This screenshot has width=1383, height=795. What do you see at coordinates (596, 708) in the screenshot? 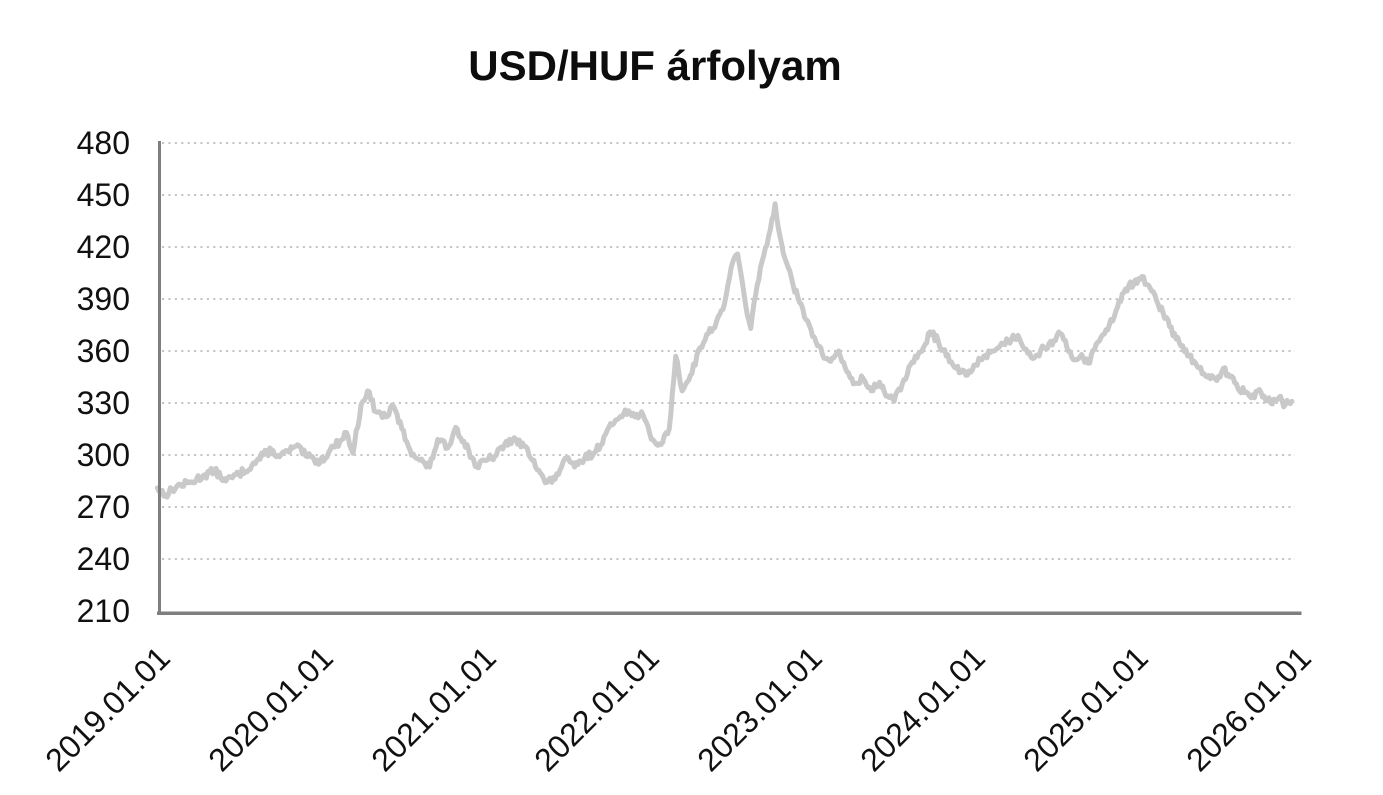
I see `x-tick-label-2022.01.01: 2022.01.01` at bounding box center [596, 708].